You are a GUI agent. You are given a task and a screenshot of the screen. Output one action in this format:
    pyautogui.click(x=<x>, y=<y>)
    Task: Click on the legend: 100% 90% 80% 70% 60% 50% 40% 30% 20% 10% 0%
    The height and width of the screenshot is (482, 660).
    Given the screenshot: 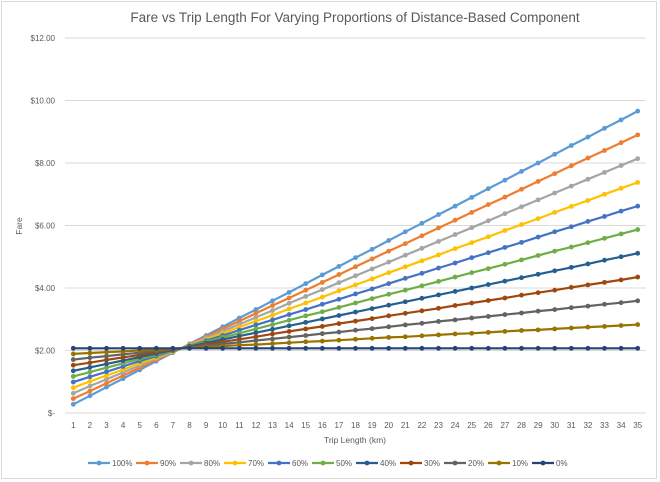 What is the action you would take?
    pyautogui.click(x=328, y=463)
    